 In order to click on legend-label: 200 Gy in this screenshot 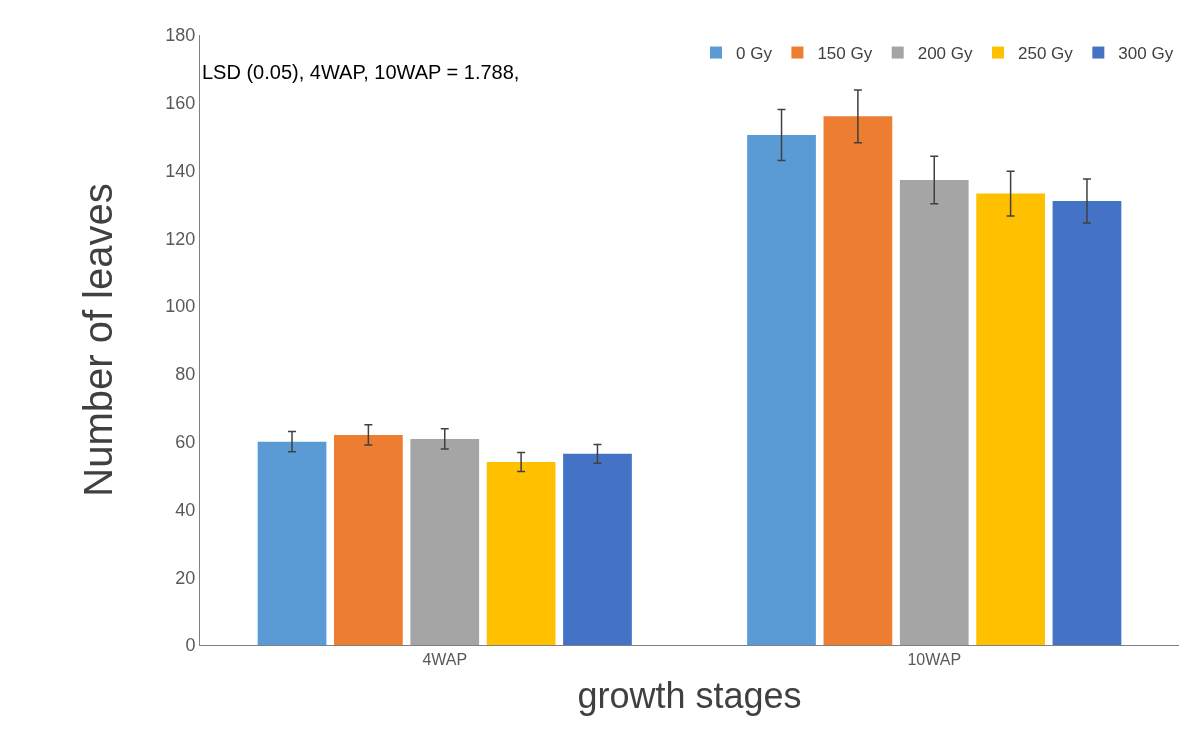, I will do `click(945, 54)`.